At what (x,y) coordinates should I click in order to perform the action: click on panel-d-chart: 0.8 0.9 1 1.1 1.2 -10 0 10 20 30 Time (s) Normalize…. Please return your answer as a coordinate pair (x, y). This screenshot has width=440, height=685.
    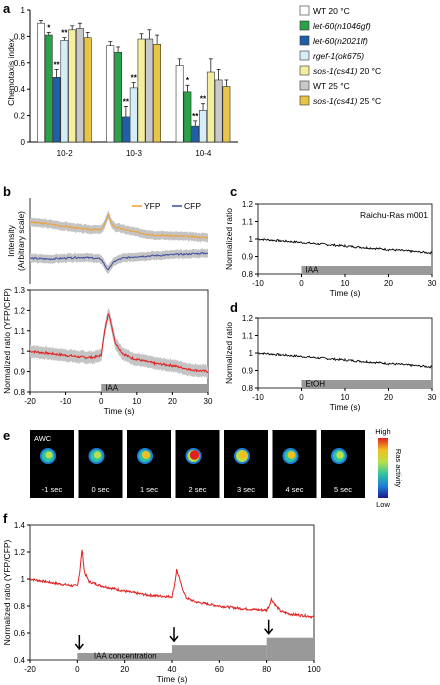
    Looking at the image, I should click on (330, 363).